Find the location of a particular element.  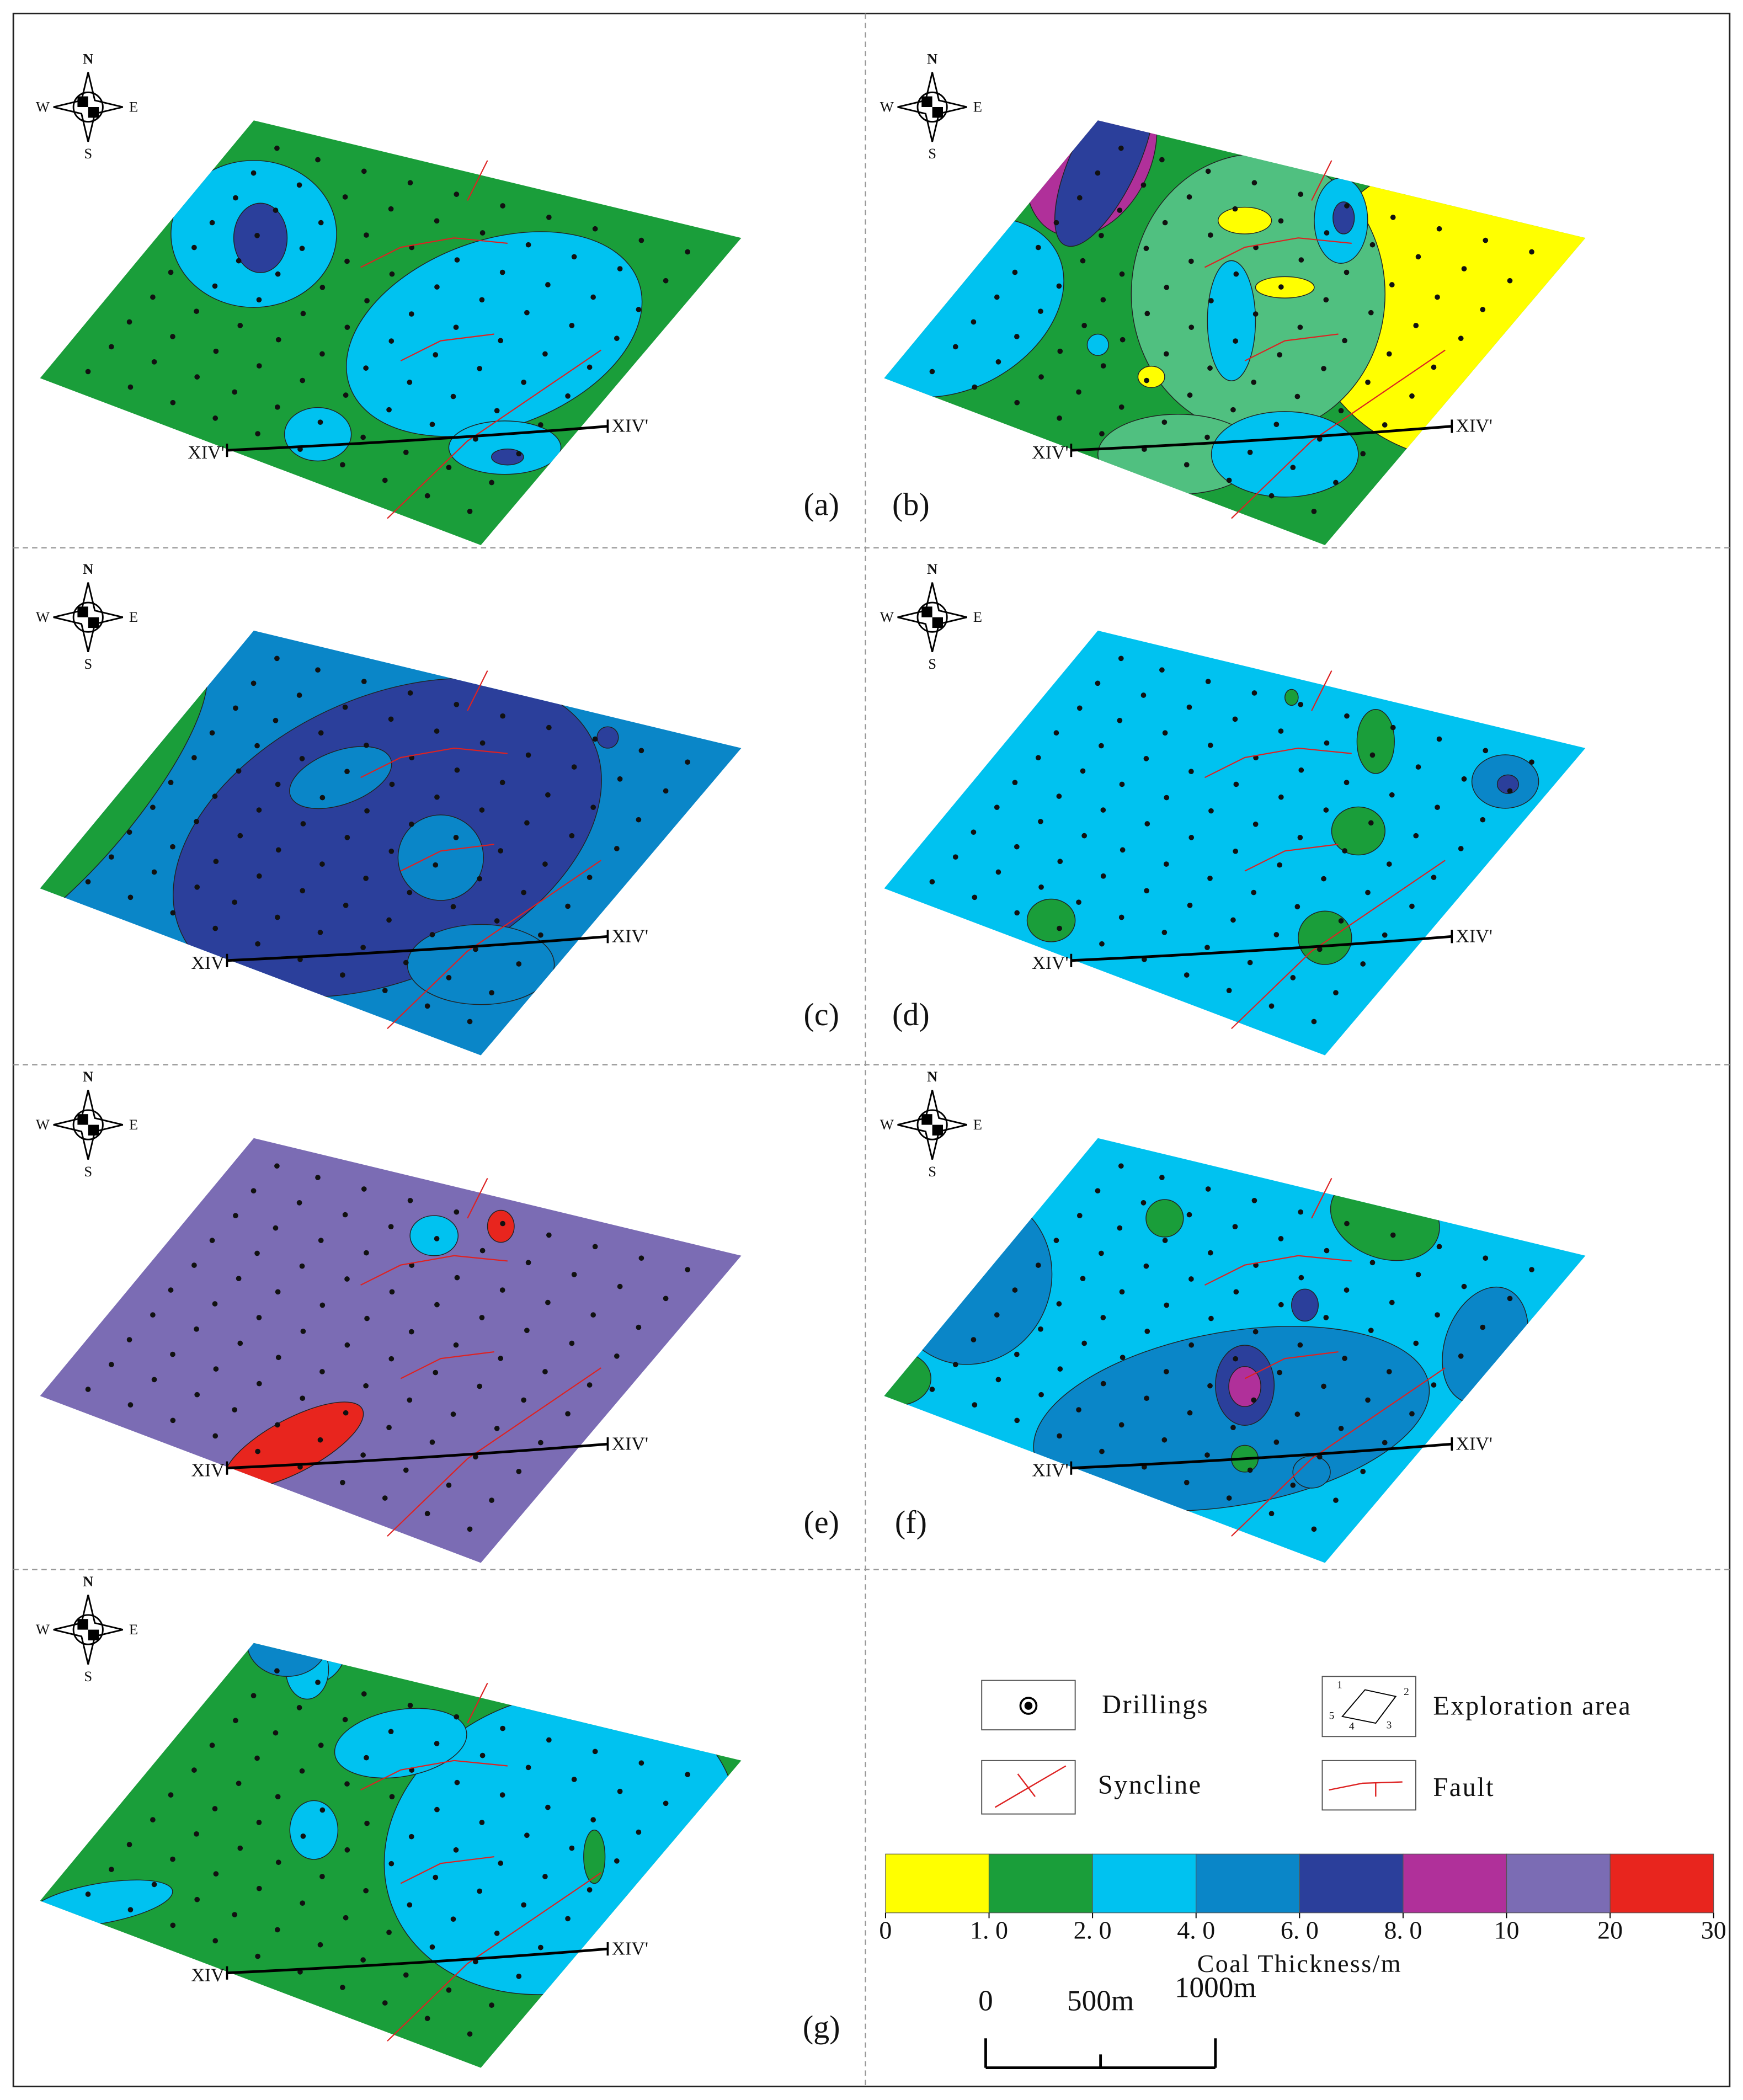

fault is located at coordinates (478, 1198).